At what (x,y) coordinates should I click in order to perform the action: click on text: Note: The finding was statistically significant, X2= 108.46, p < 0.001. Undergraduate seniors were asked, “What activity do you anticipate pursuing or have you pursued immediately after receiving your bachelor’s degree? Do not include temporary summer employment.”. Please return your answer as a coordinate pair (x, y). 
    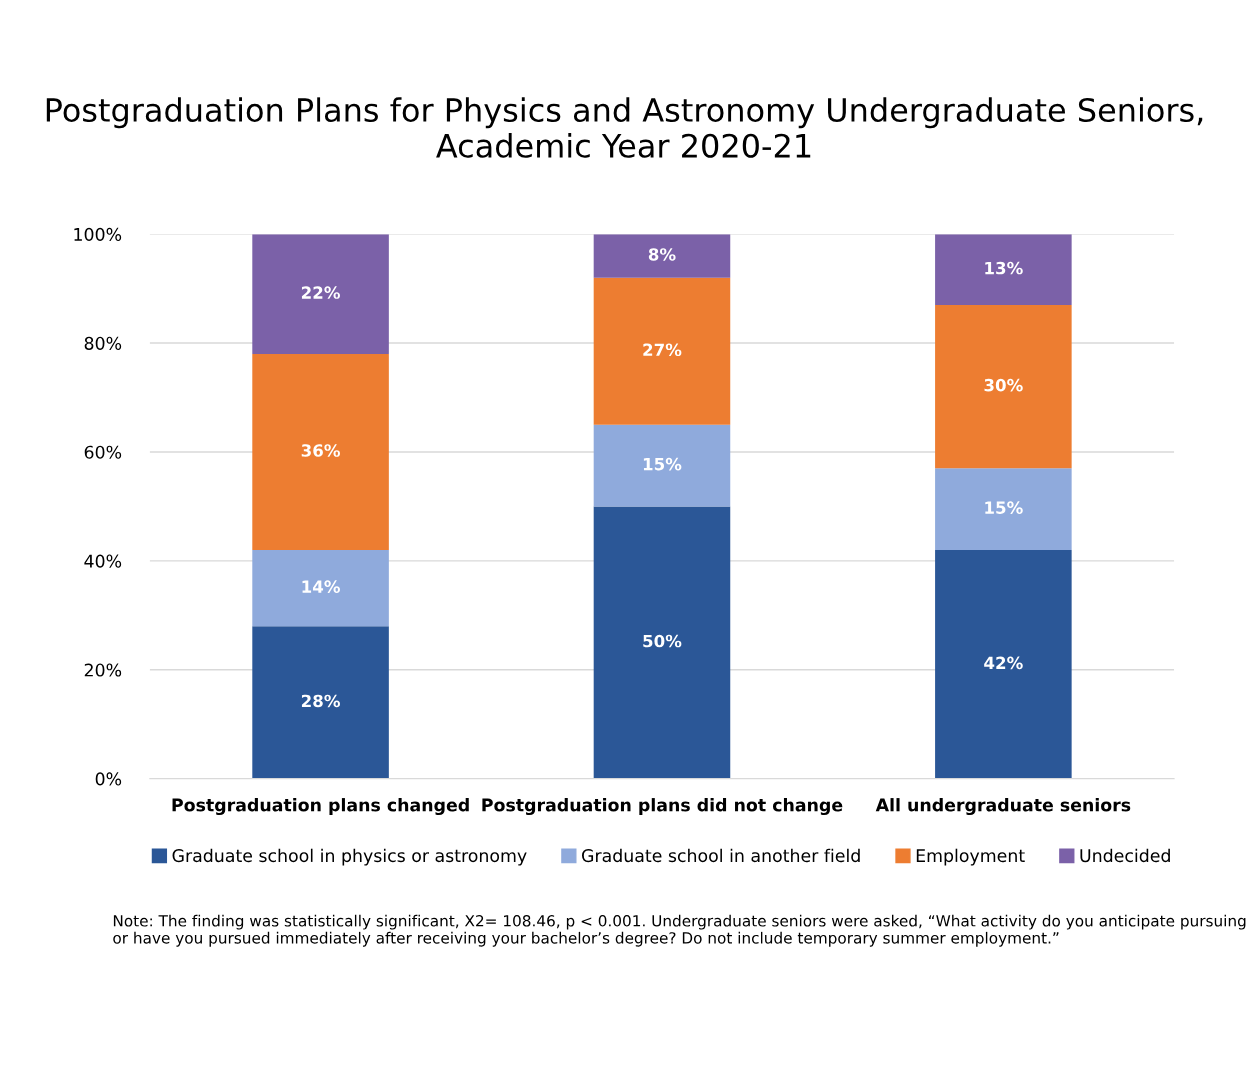
    Looking at the image, I should click on (679, 930).